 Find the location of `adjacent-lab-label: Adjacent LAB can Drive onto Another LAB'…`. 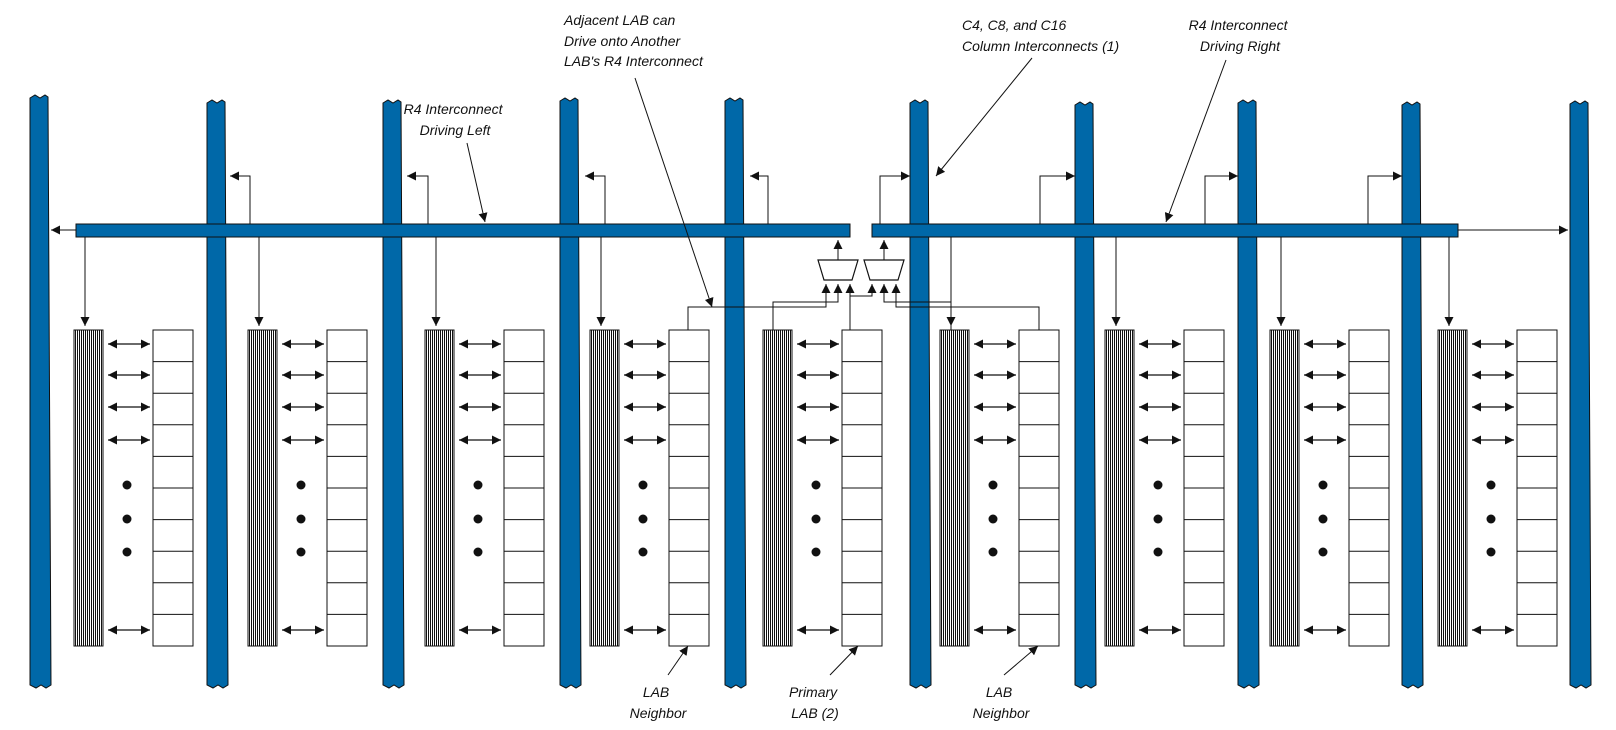

adjacent-lab-label: Adjacent LAB can Drive onto Another LAB'… is located at coordinates (633, 40).